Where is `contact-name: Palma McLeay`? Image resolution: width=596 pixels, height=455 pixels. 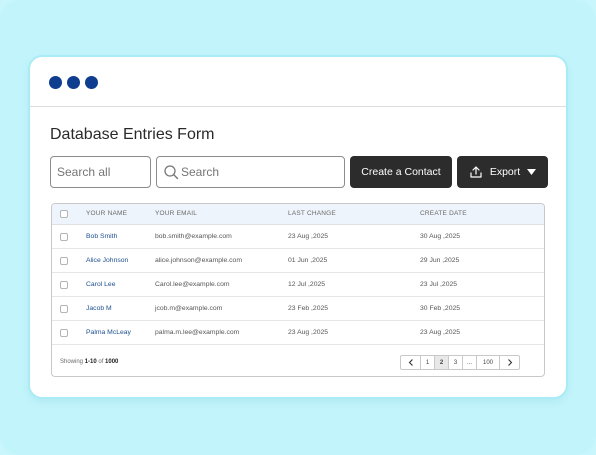
contact-name: Palma McLeay is located at coordinates (108, 332).